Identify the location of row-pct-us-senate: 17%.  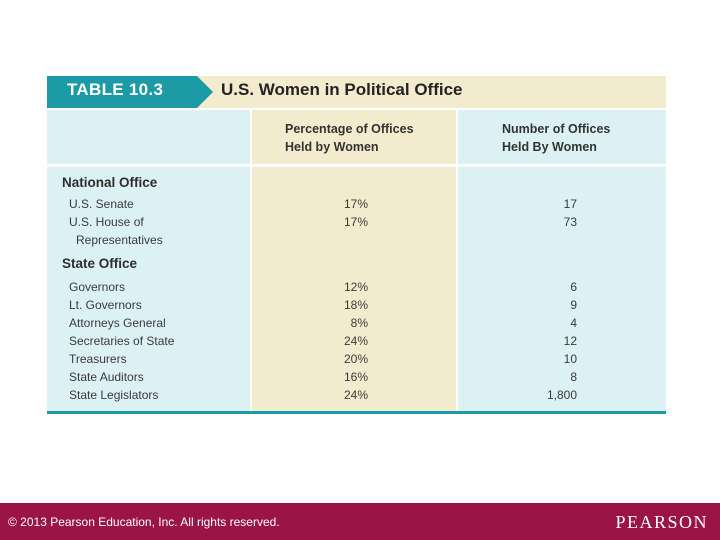
(355, 204).